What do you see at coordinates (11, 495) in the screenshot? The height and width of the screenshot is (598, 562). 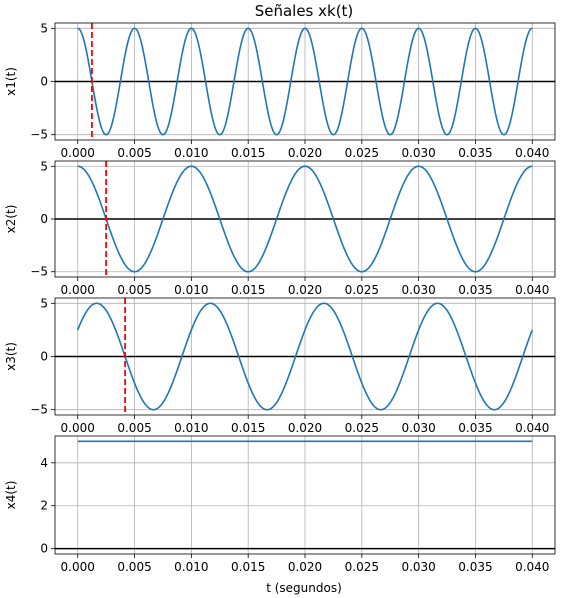 I see `y-axis-label: x4(t)` at bounding box center [11, 495].